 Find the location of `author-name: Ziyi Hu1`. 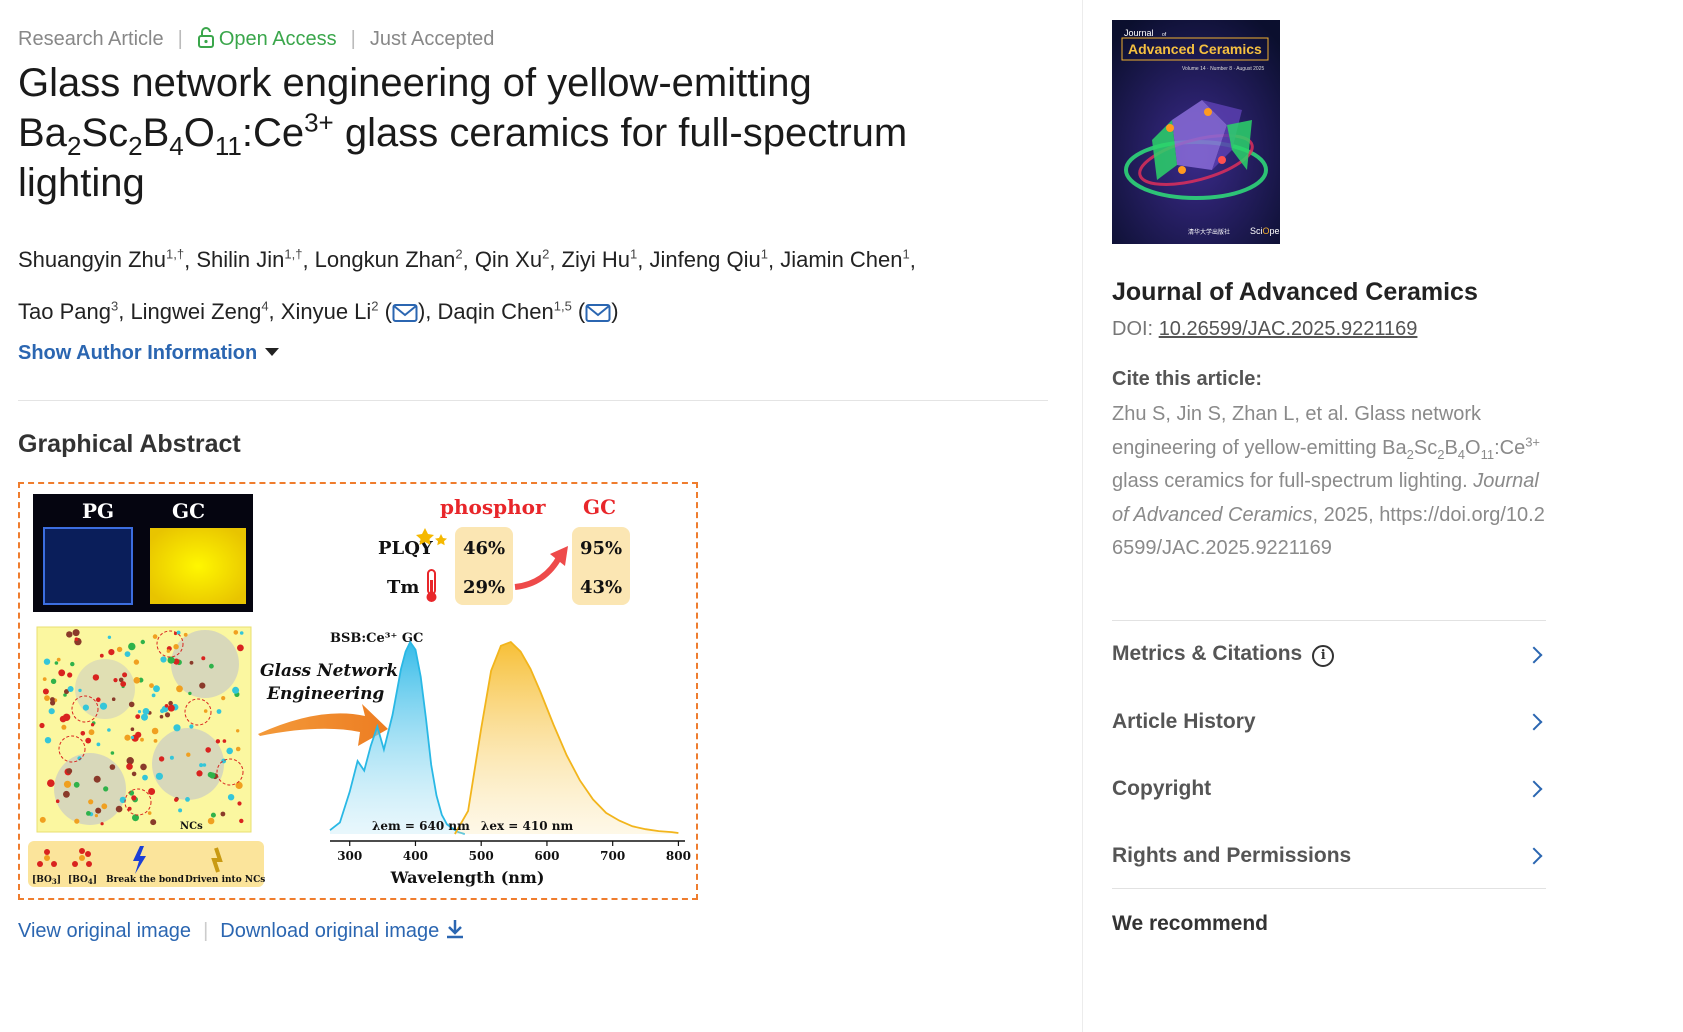

author-name: Ziyi Hu1 is located at coordinates (599, 260).